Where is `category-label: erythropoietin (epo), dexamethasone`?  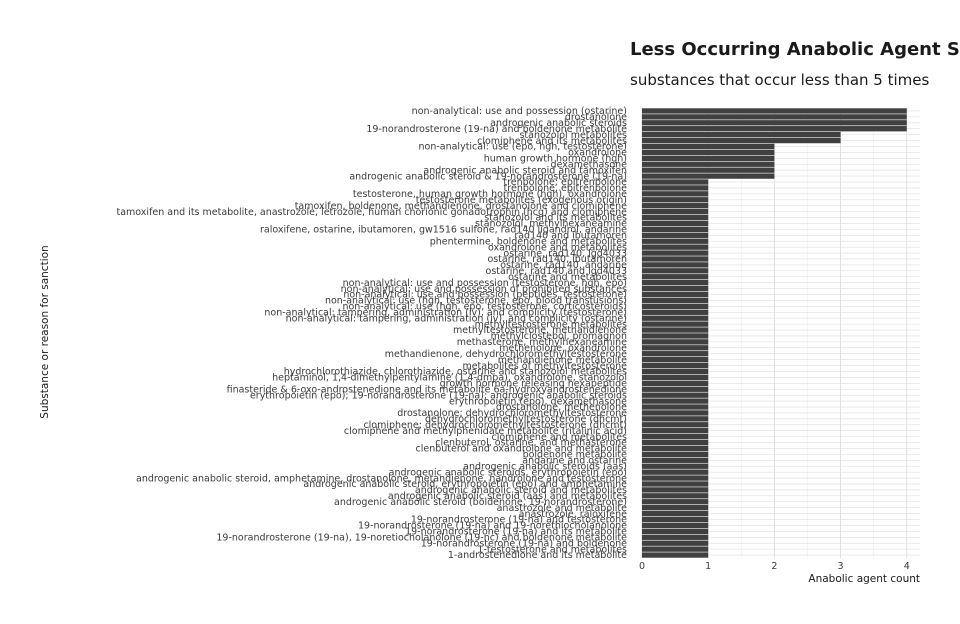 category-label: erythropoietin (epo), dexamethasone is located at coordinates (538, 401).